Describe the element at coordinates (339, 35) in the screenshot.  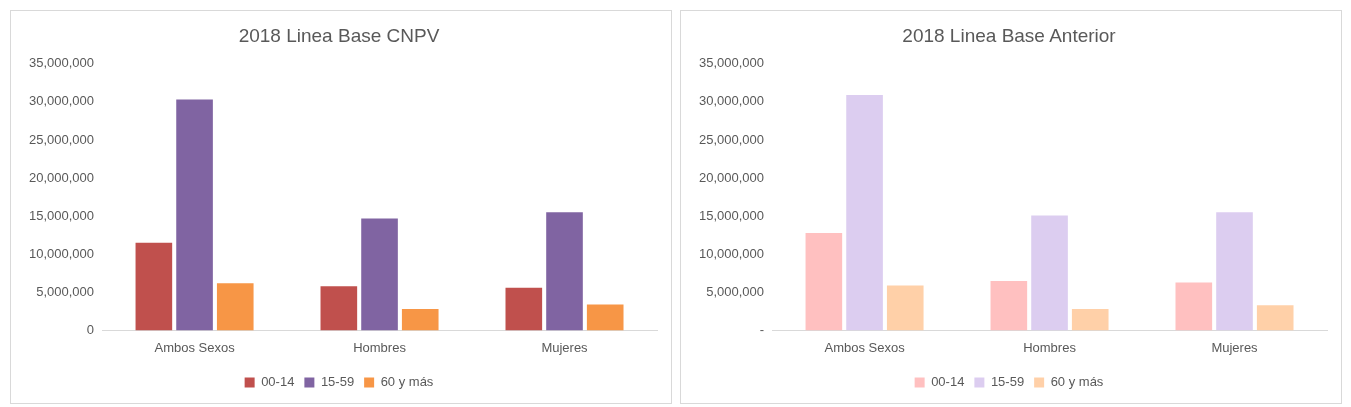
I see `chart-title: 2018 Linea Base CNPV` at that location.